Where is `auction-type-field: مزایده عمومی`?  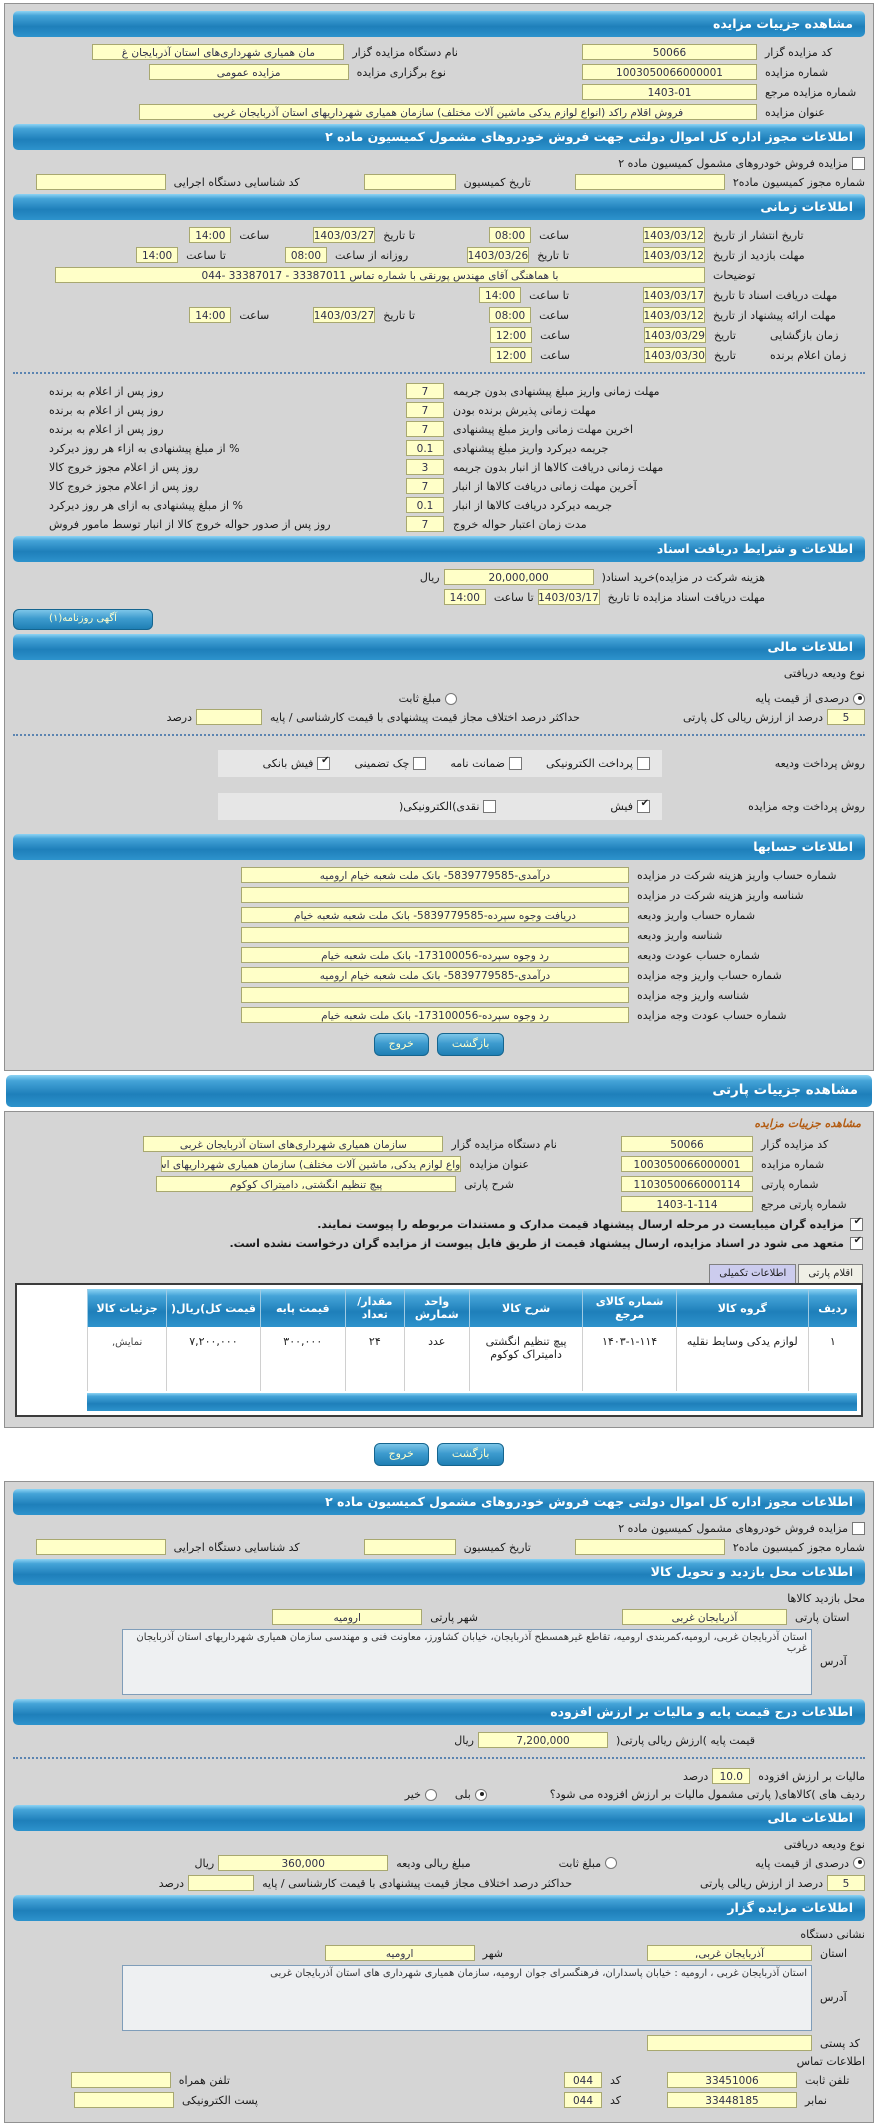
auction-type-field: مزایده عمومی is located at coordinates (248, 72).